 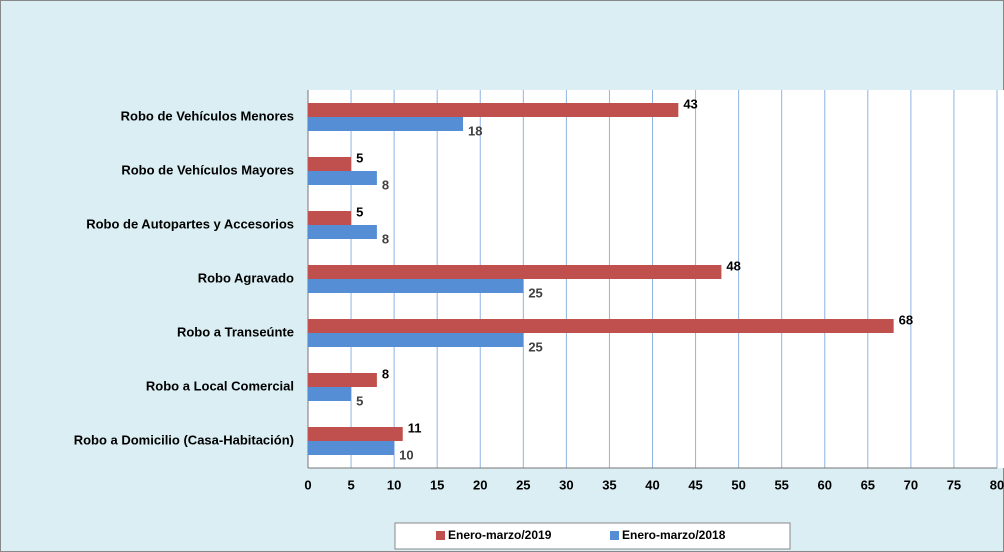 What do you see at coordinates (406, 454) in the screenshot?
I see `data-label: 10` at bounding box center [406, 454].